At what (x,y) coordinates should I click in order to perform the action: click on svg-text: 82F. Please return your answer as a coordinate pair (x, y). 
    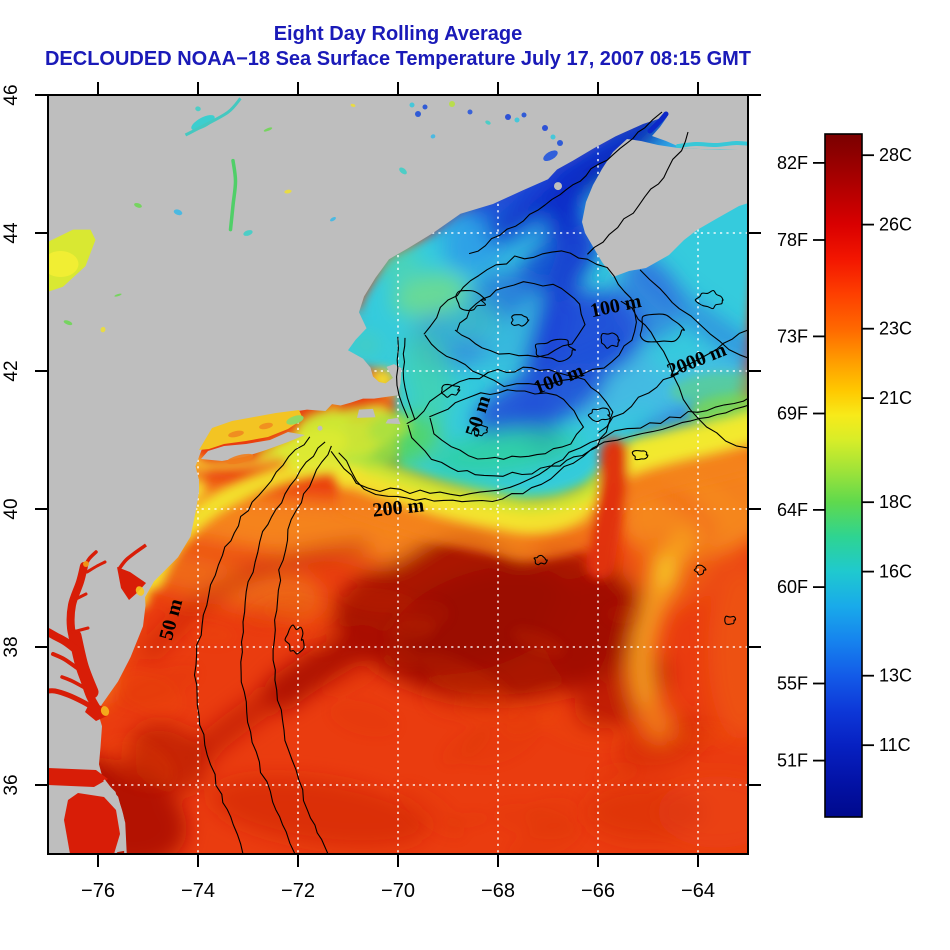
    Looking at the image, I should click on (792, 163).